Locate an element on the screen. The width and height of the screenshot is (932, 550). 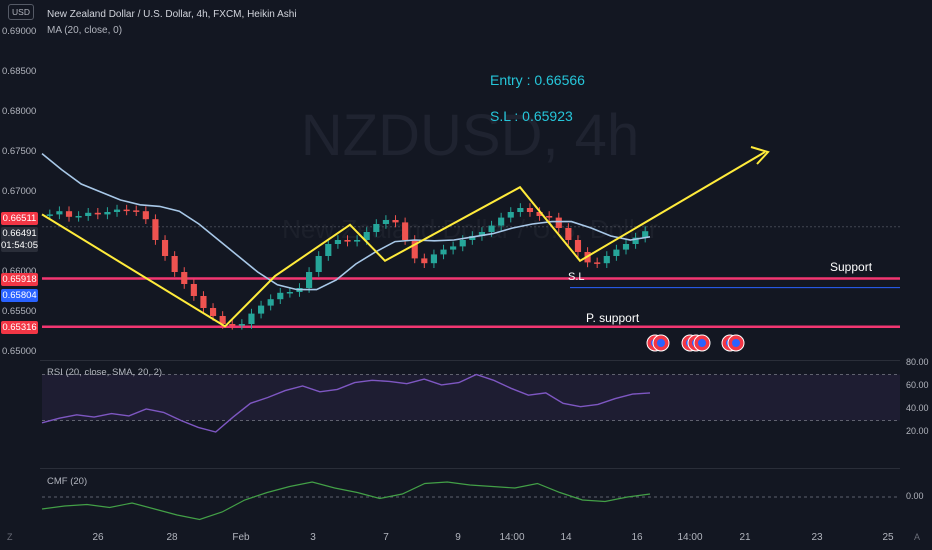
time-axis-label: 26 is located at coordinates (98, 537).